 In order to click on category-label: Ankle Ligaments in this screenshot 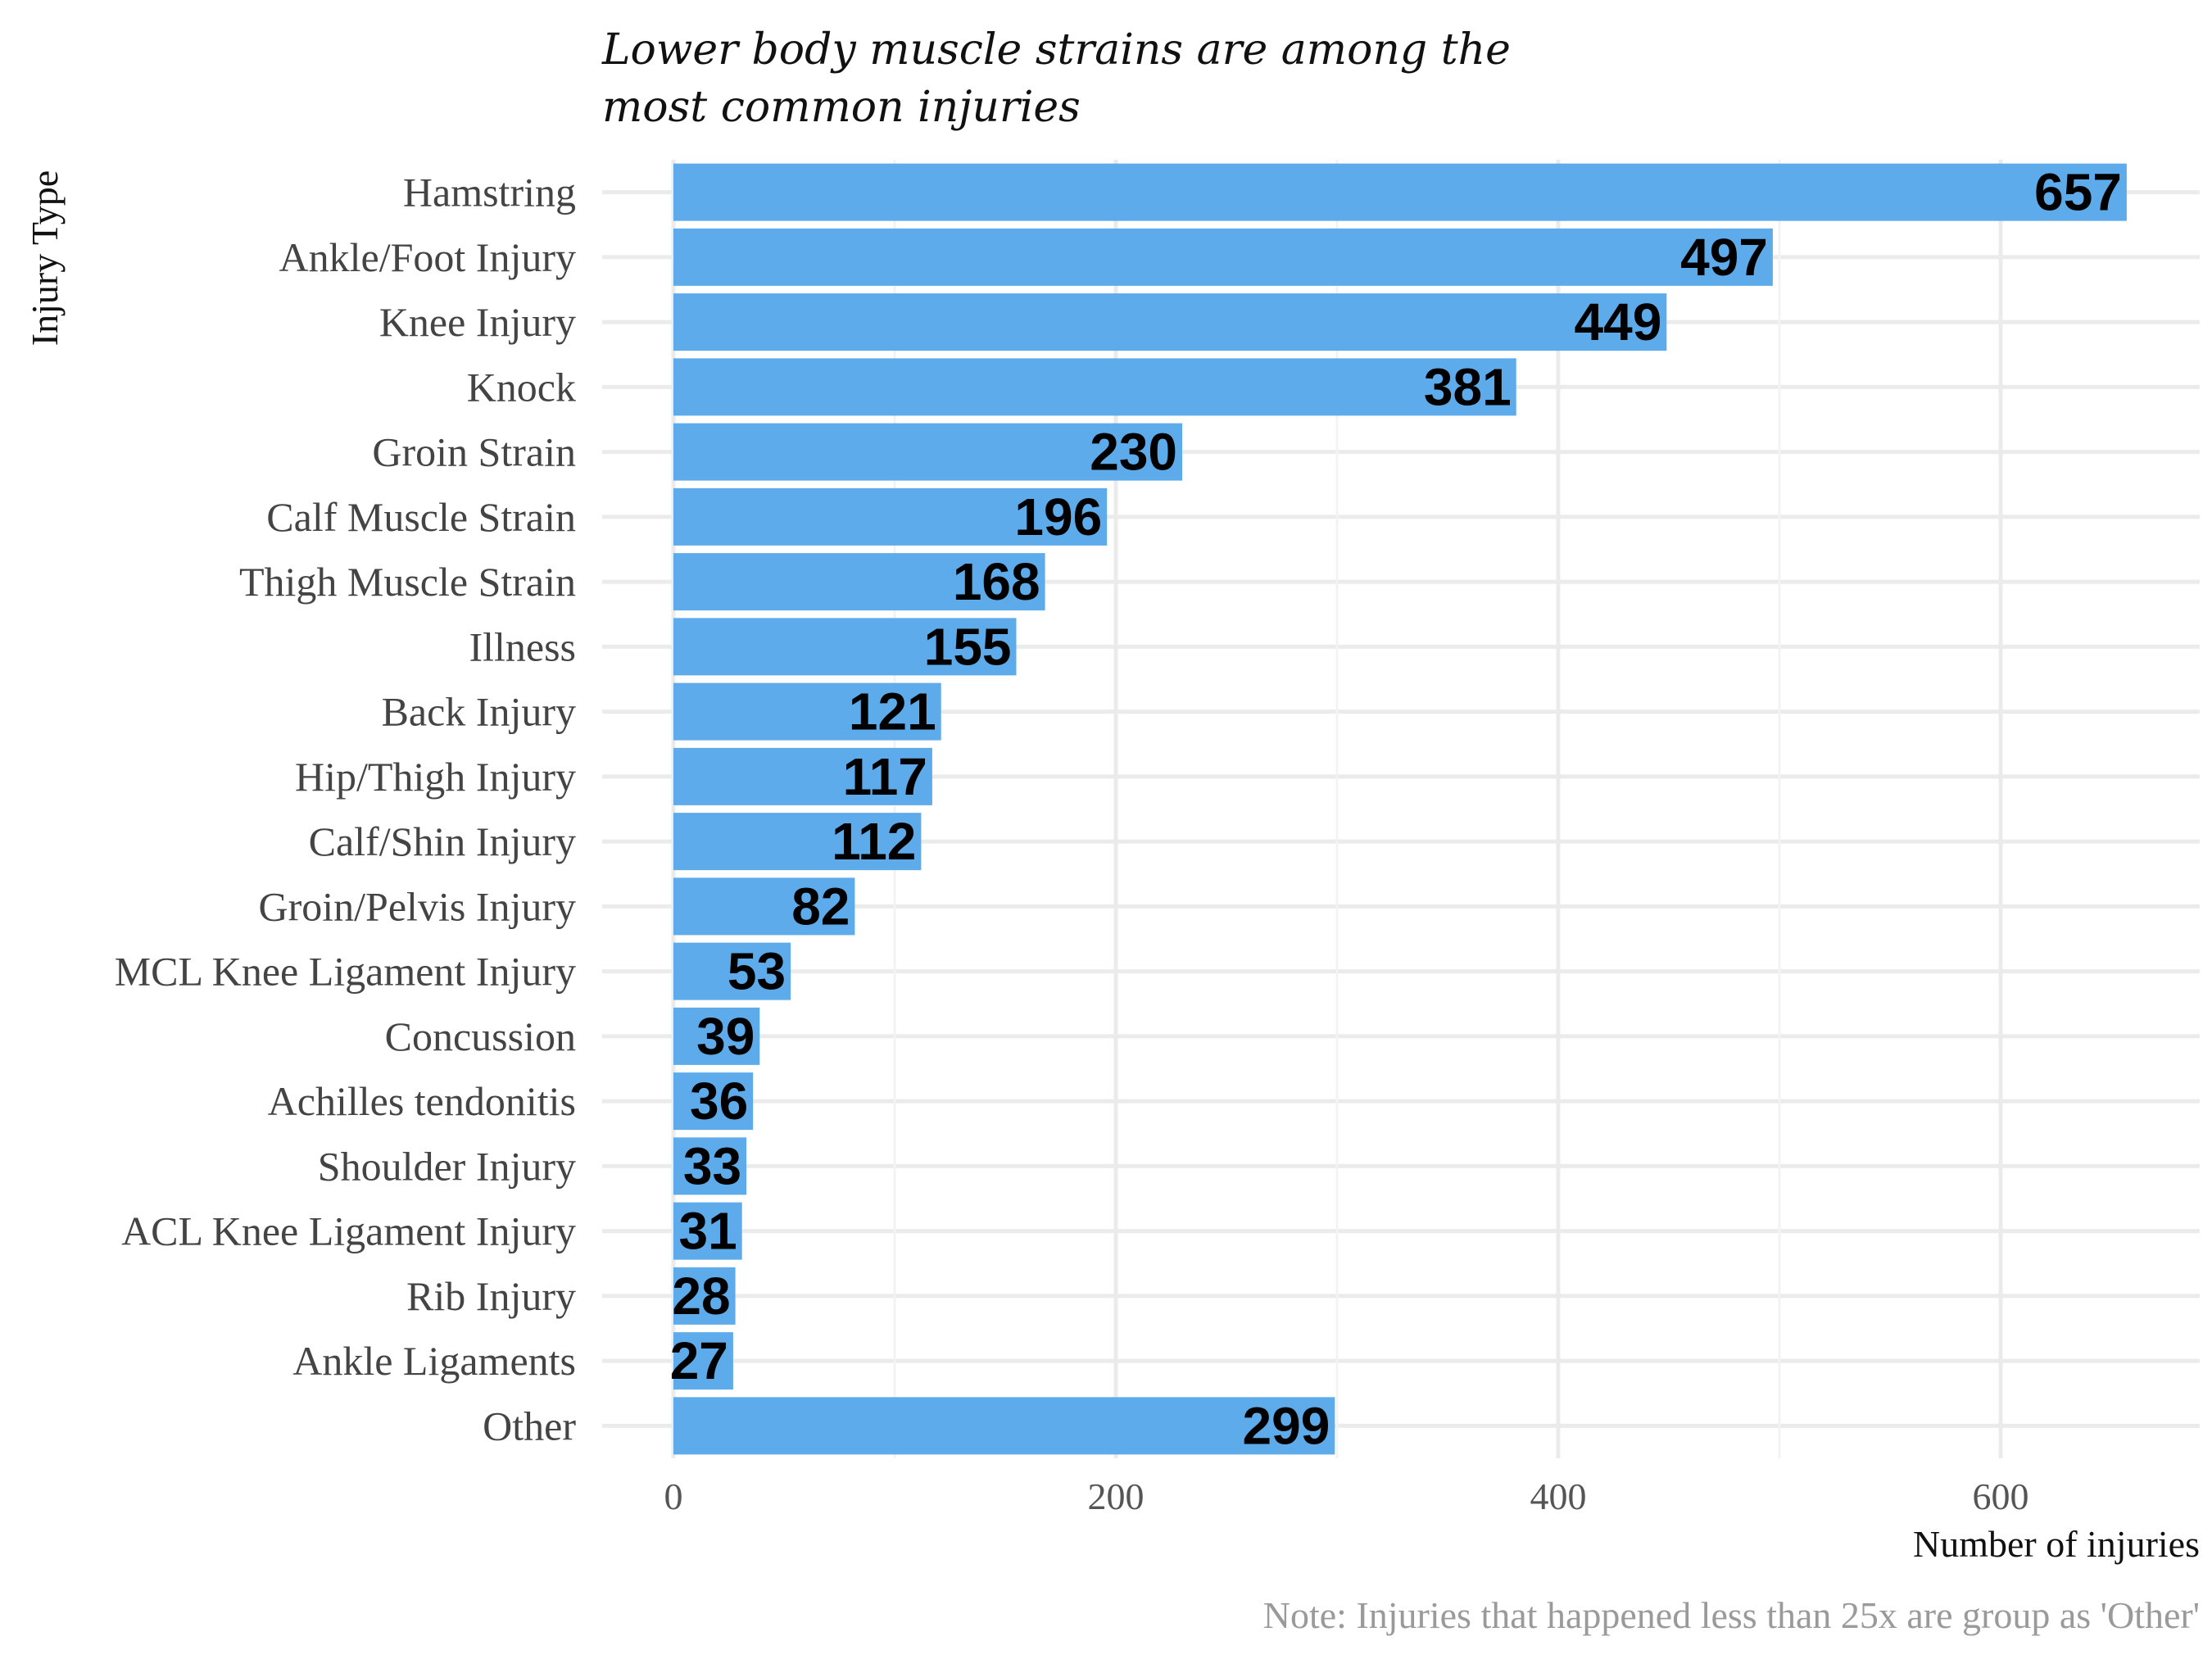, I will do `click(434, 1361)`.